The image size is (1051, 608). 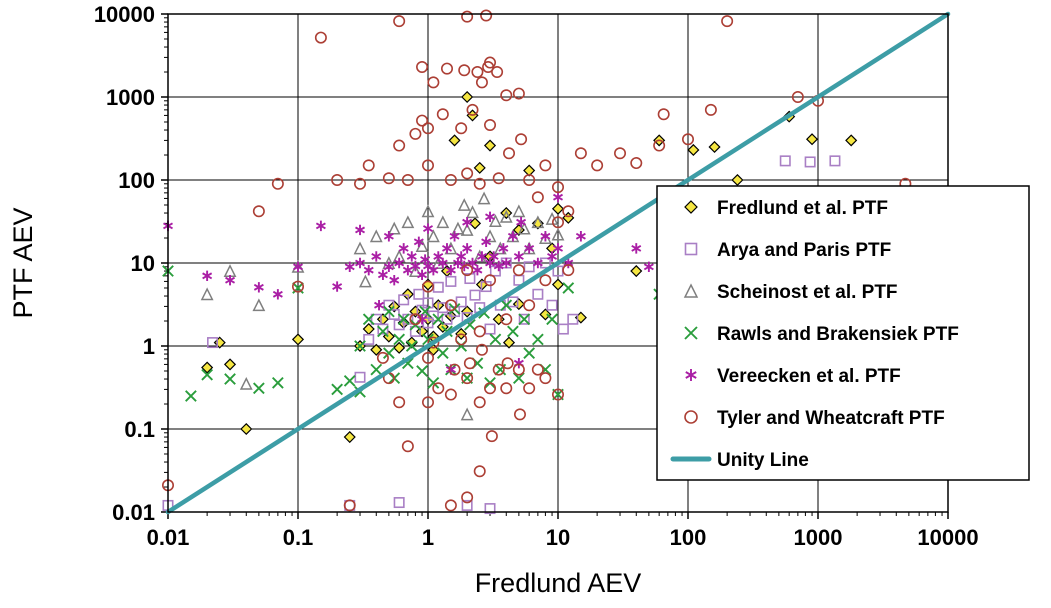 I want to click on series-asterisk, so click(x=408, y=283).